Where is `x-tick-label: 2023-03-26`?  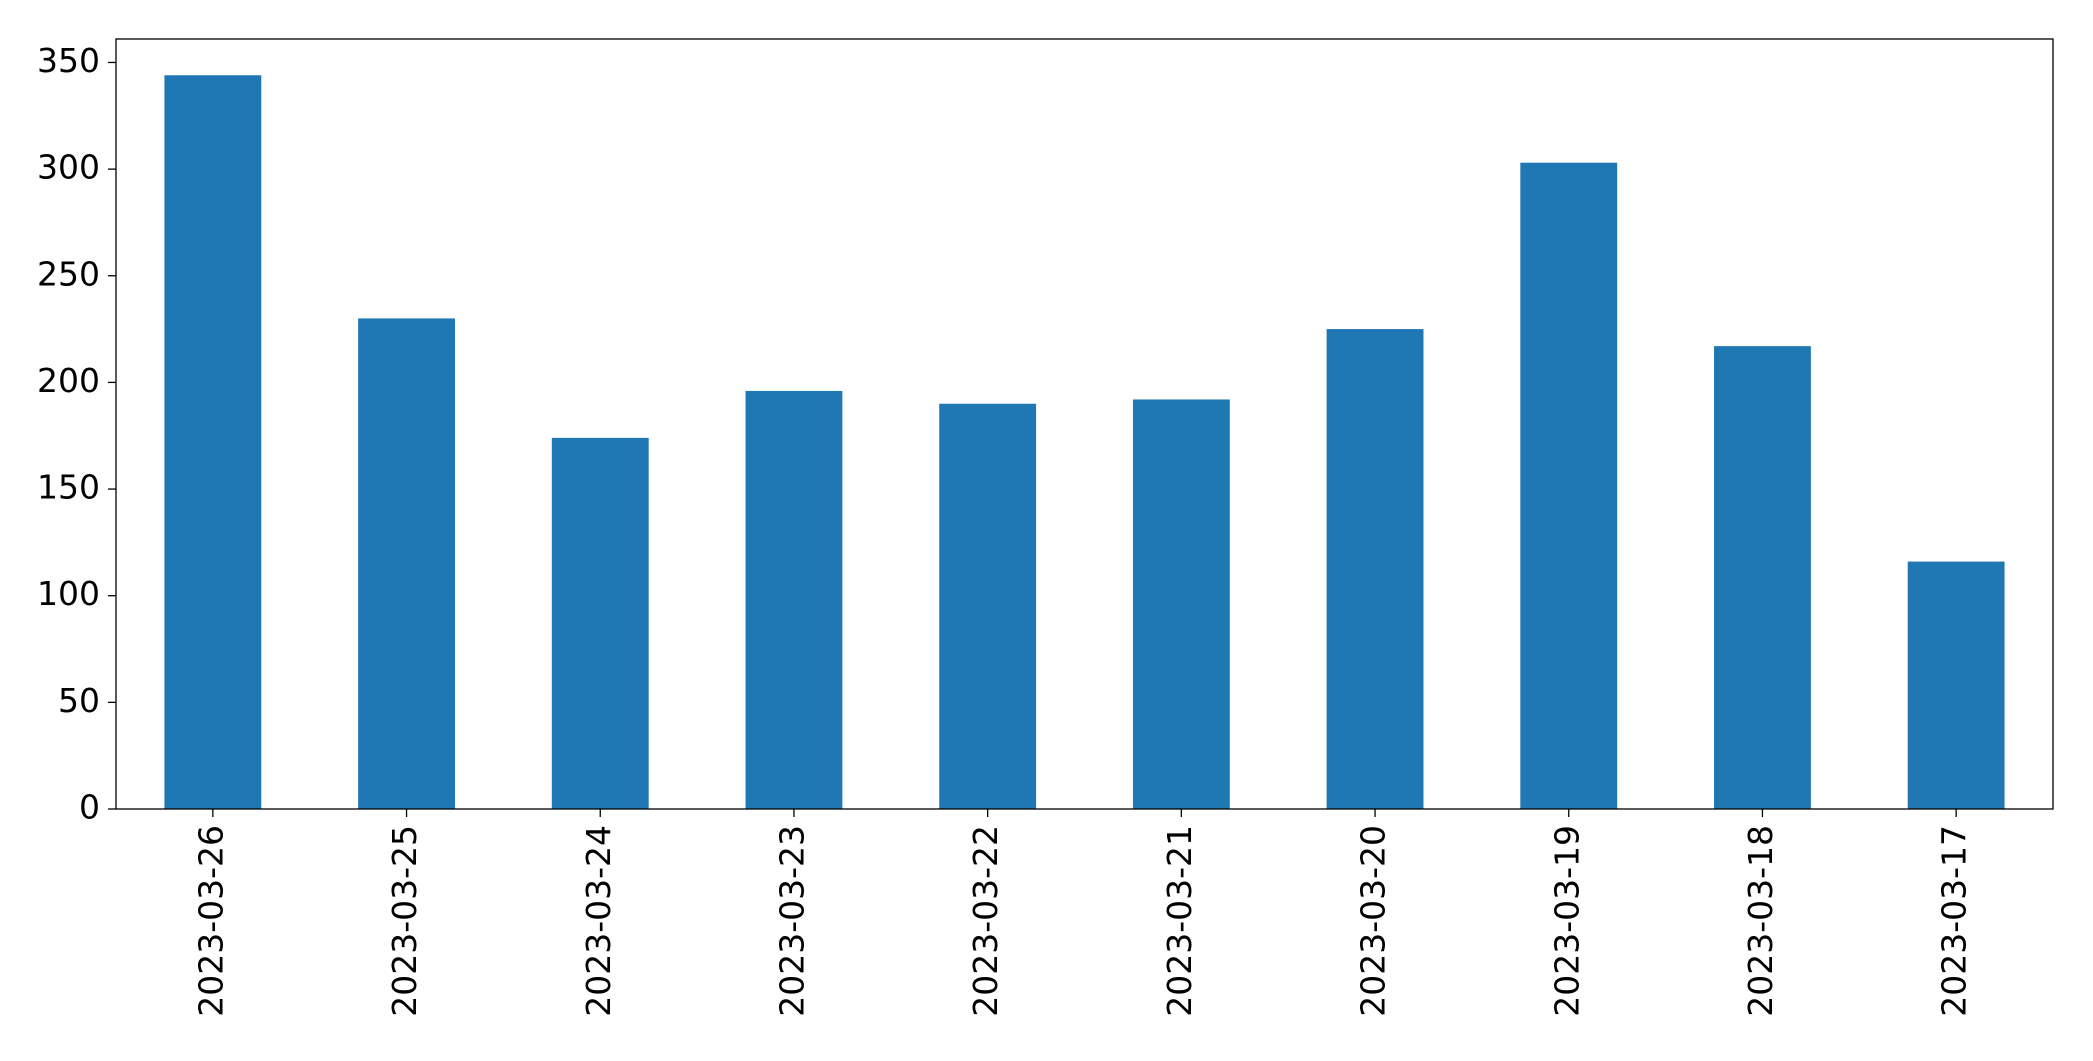 x-tick-label: 2023-03-26 is located at coordinates (210, 921).